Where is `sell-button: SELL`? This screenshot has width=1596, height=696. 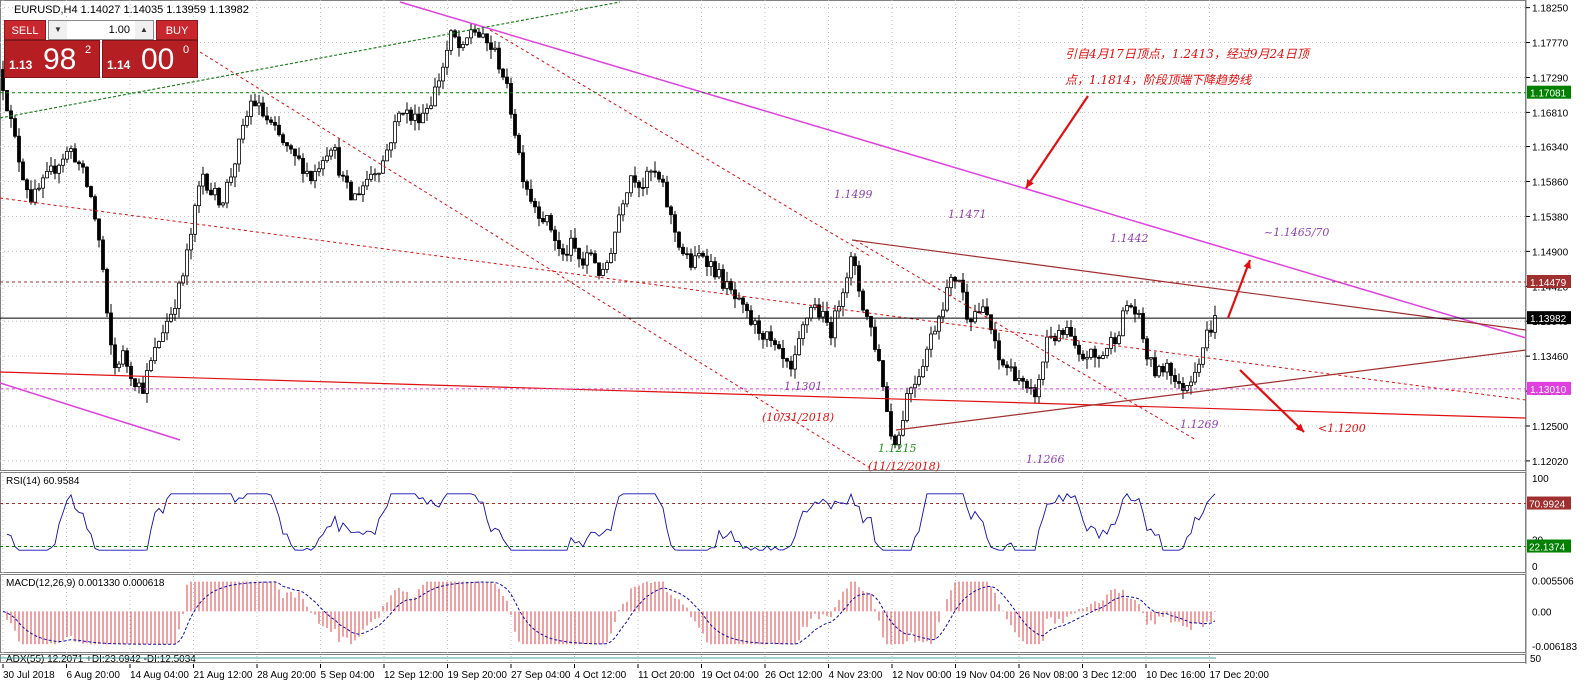 sell-button: SELL is located at coordinates (25, 30).